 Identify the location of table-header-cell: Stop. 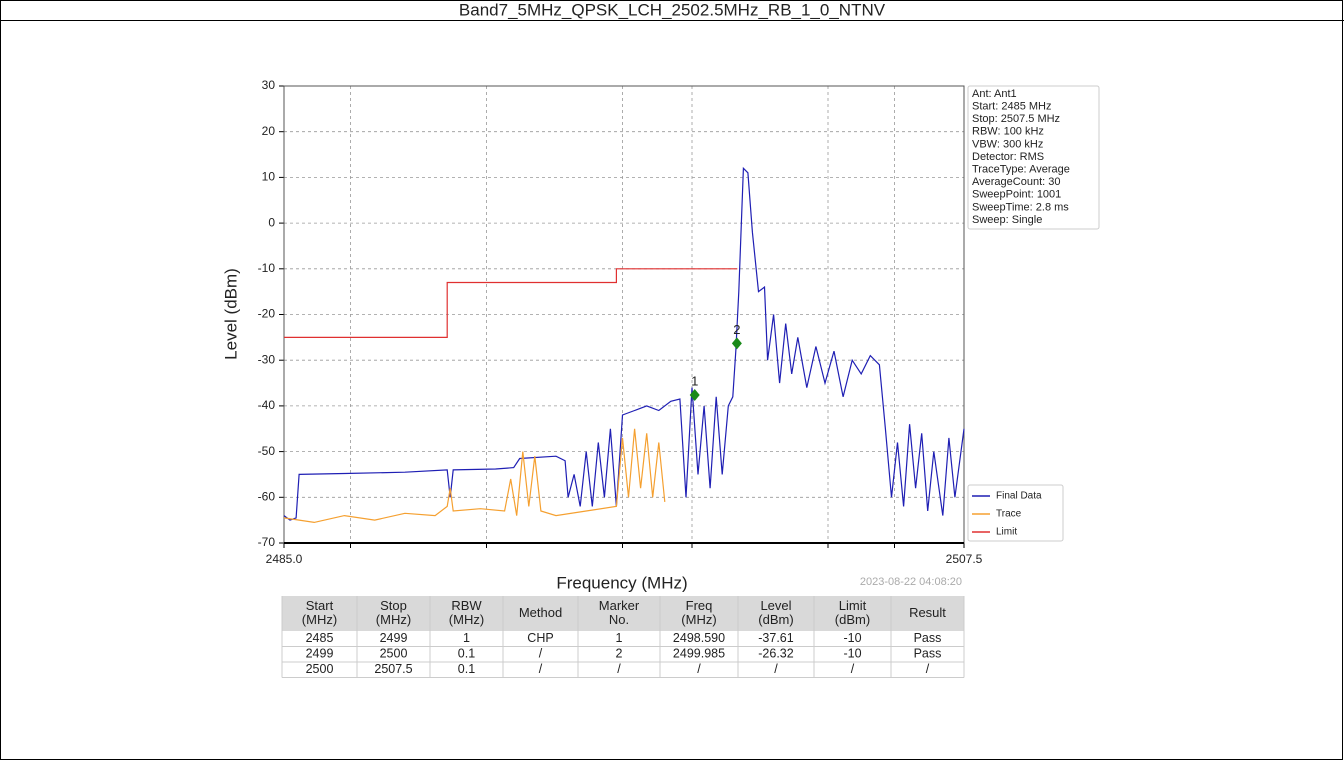
(393, 605).